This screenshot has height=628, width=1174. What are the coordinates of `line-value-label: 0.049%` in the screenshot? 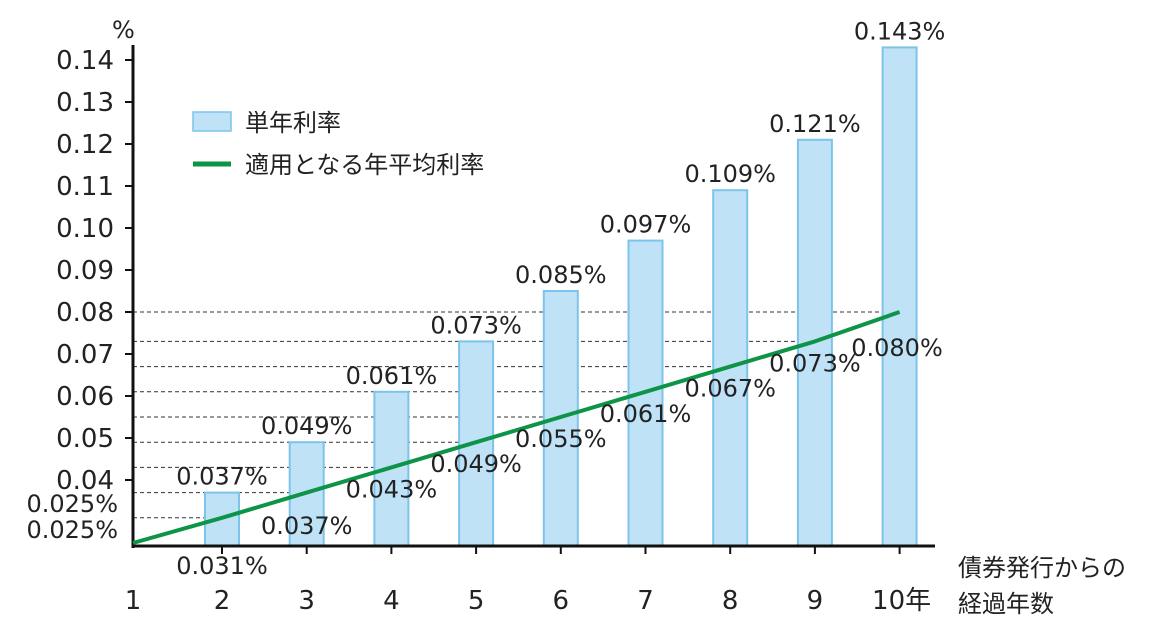 It's located at (476, 464).